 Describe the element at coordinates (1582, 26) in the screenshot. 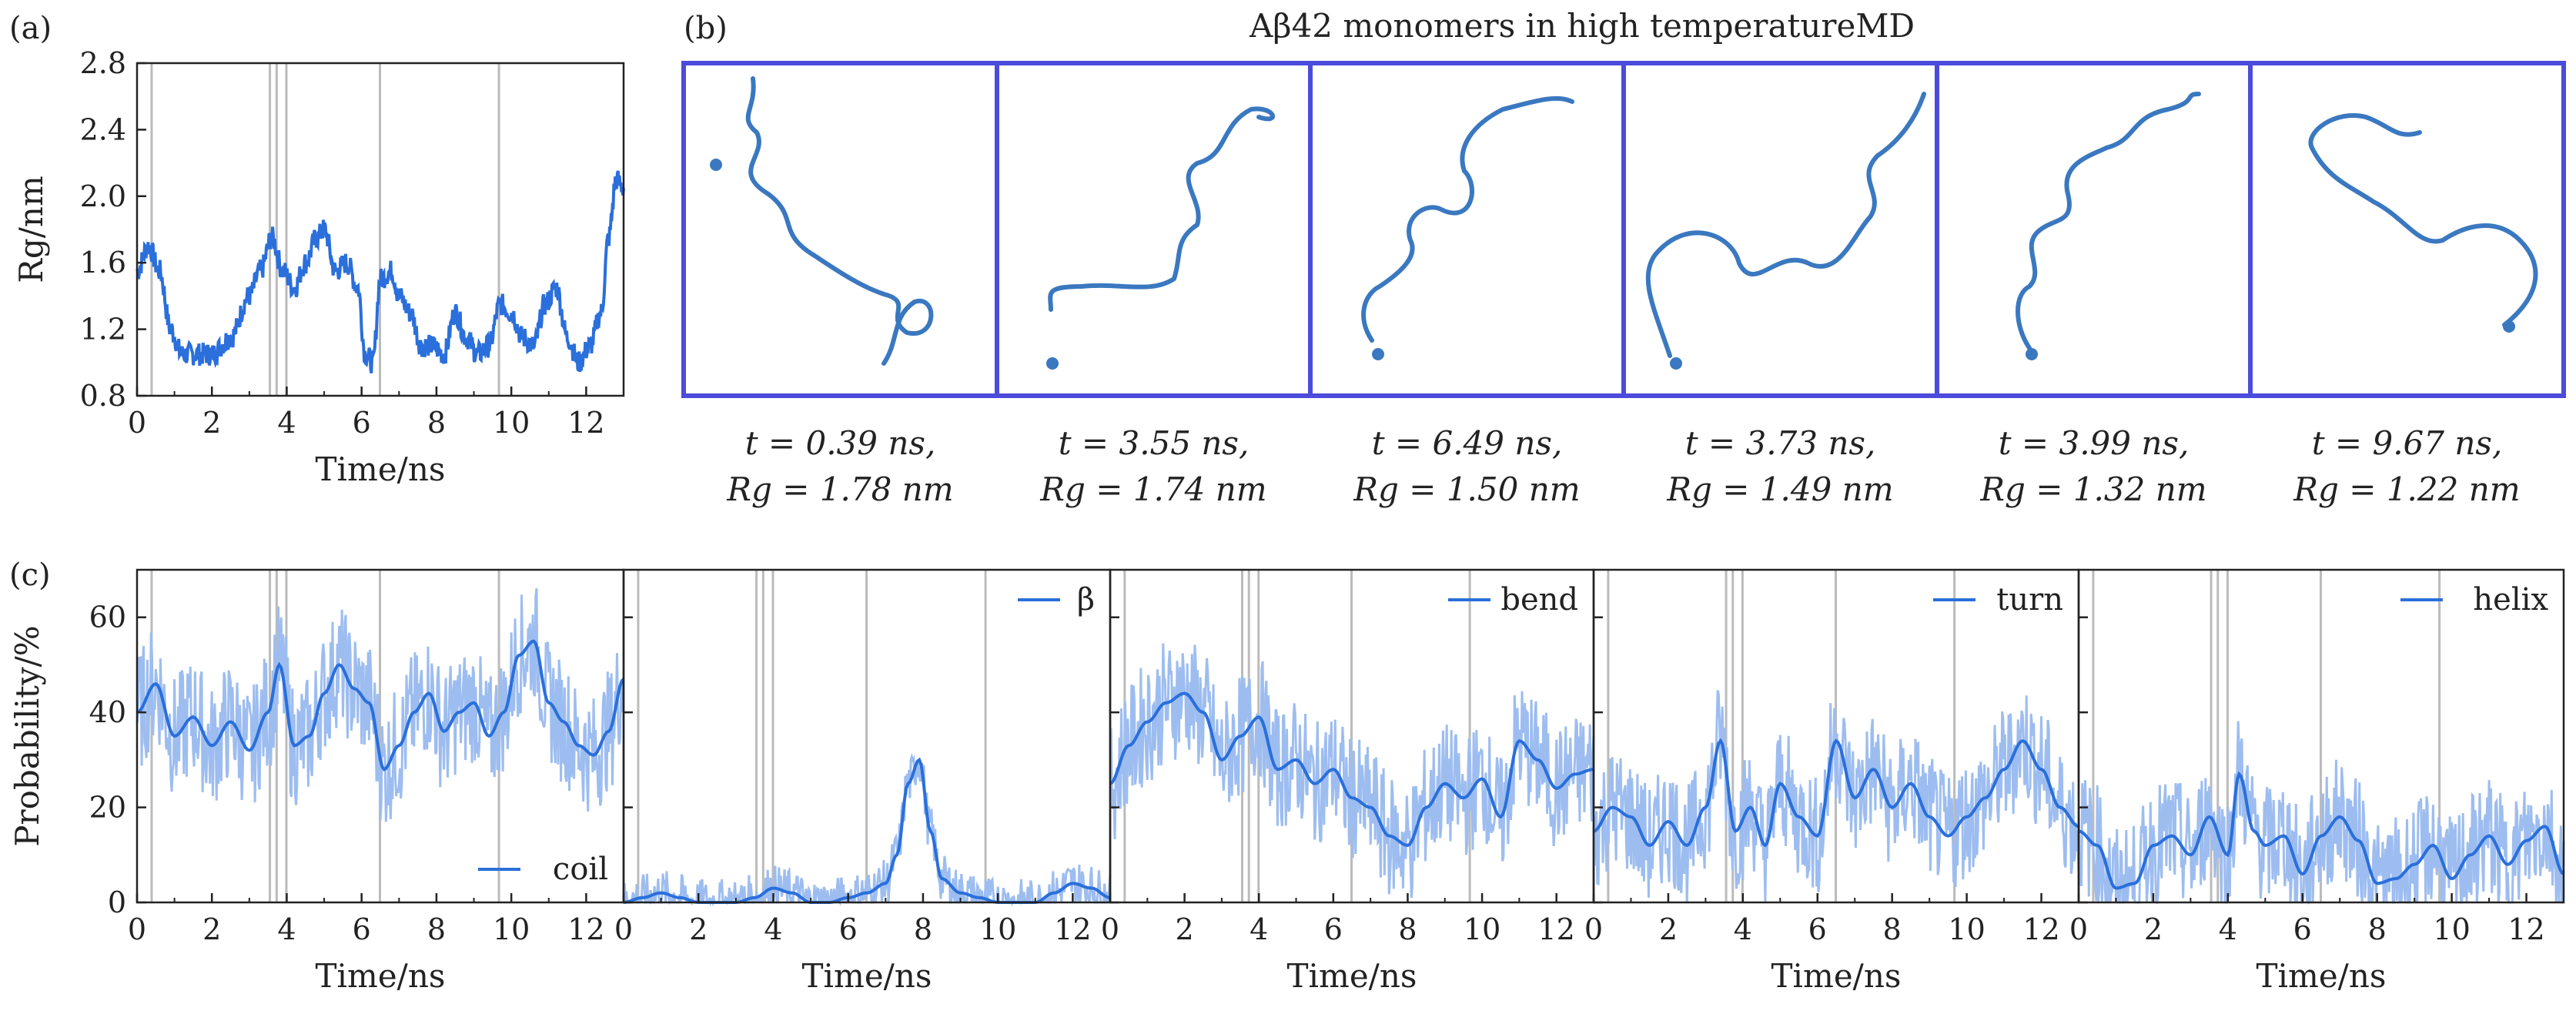

I see `panel-b-title: Aβ42 monomers in high temperatureMD` at that location.